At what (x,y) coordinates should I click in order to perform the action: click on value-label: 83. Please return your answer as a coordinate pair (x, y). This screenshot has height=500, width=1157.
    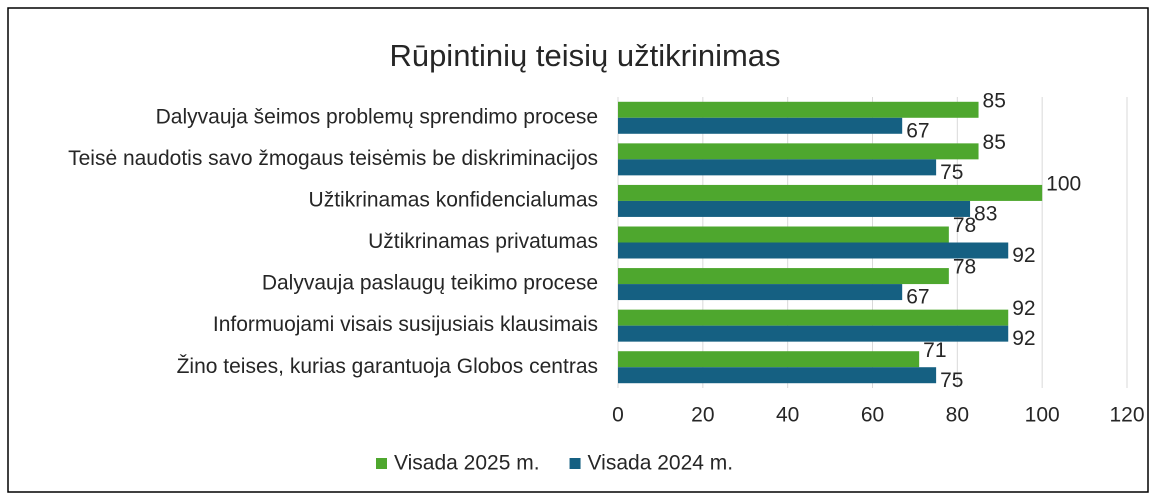
    Looking at the image, I should click on (985, 213).